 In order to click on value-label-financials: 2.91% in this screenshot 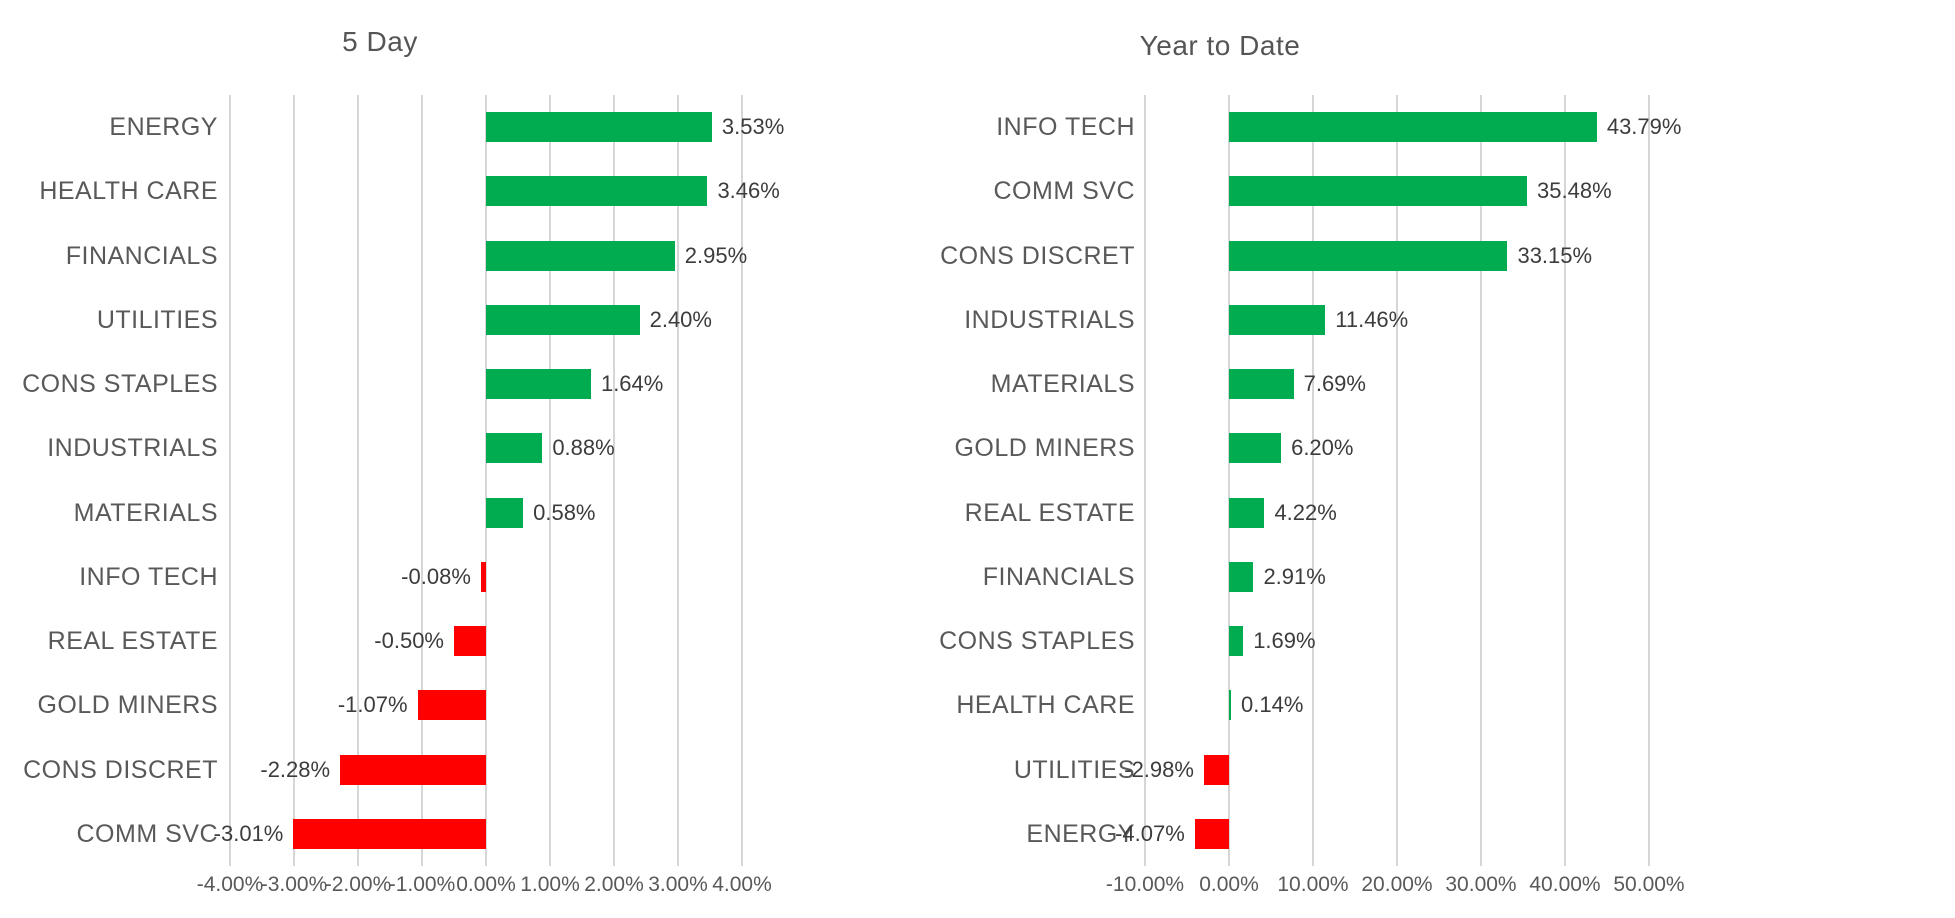, I will do `click(1294, 576)`.